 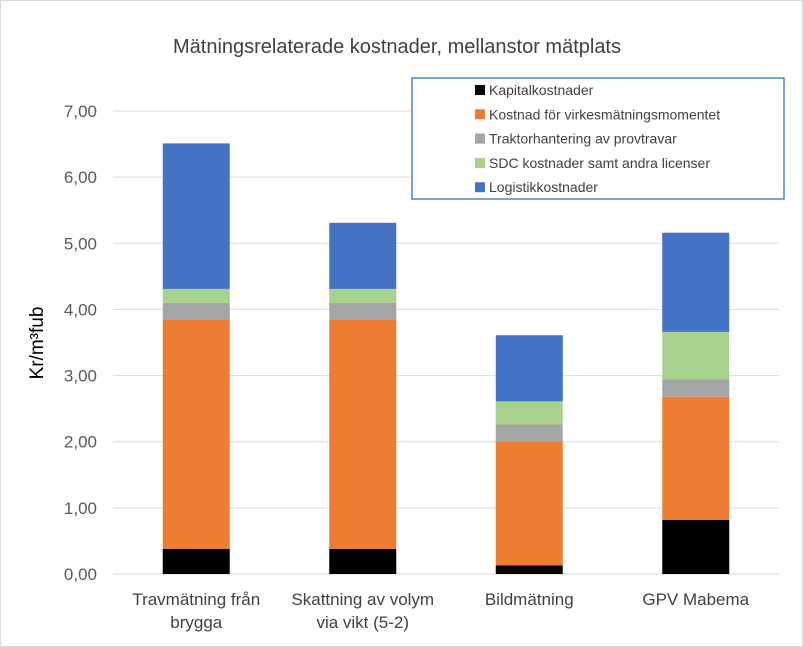 What do you see at coordinates (80, 442) in the screenshot?
I see `y-tick-label: 2,00` at bounding box center [80, 442].